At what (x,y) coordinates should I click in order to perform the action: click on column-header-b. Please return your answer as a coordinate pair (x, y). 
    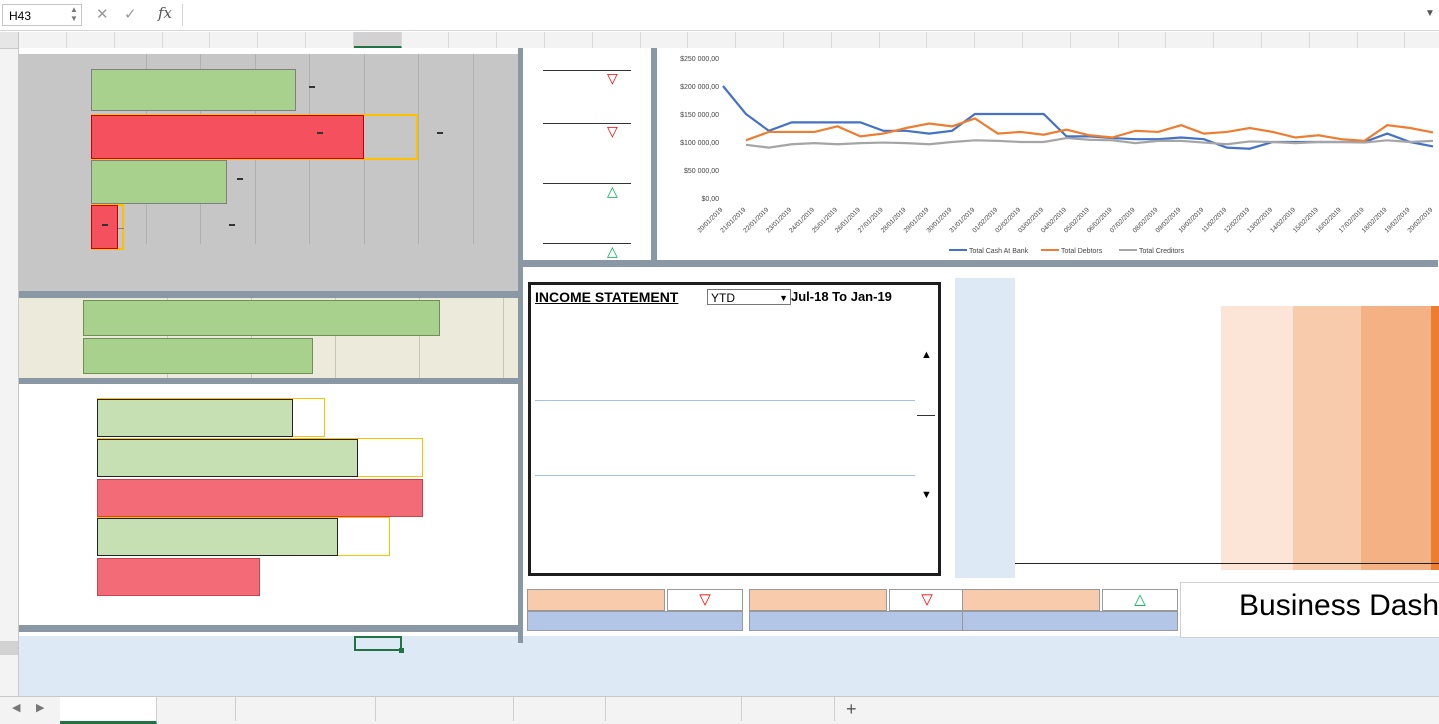
    Looking at the image, I should click on (91, 40).